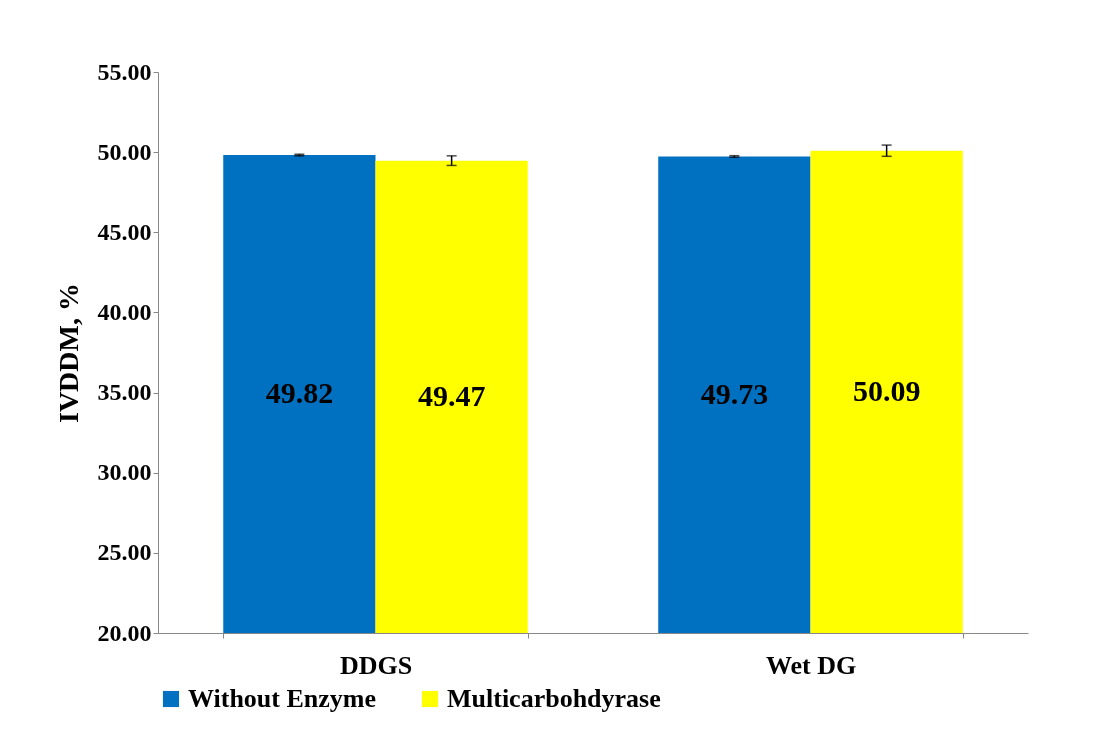 This screenshot has width=1114, height=753. What do you see at coordinates (124, 552) in the screenshot?
I see `y-tick-label: 25.00` at bounding box center [124, 552].